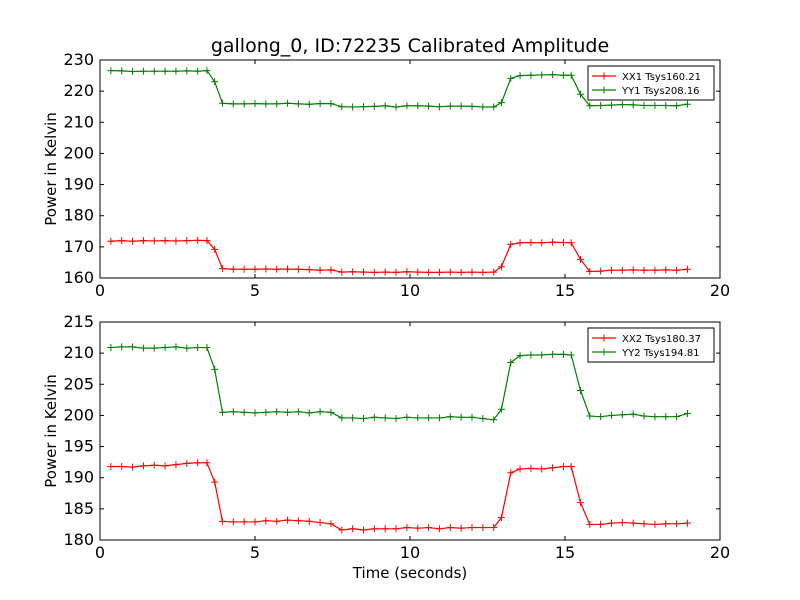  What do you see at coordinates (78, 152) in the screenshot?
I see `top-y-tick-label: 200` at bounding box center [78, 152].